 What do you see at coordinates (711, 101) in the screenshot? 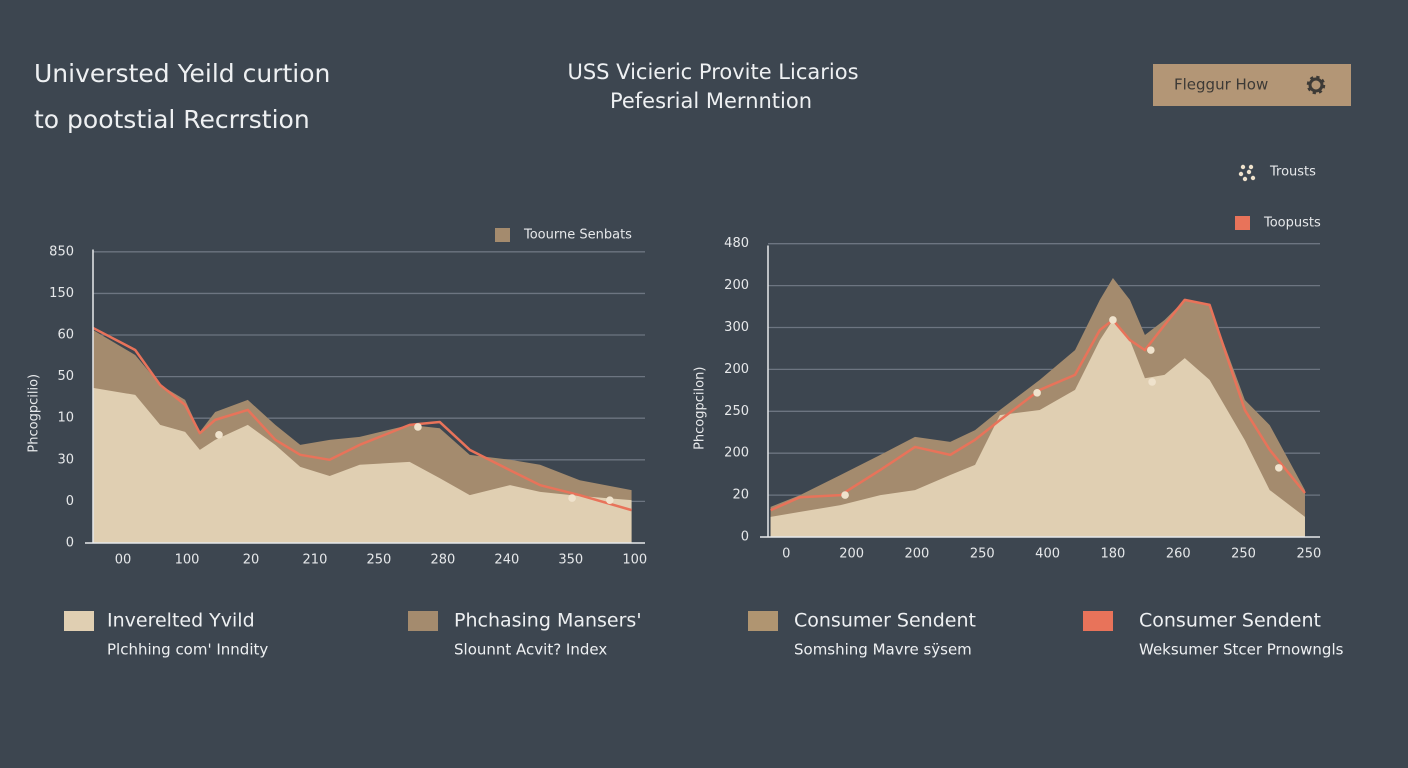
I see `page-subtitle: Pefesrial Mernntion` at bounding box center [711, 101].